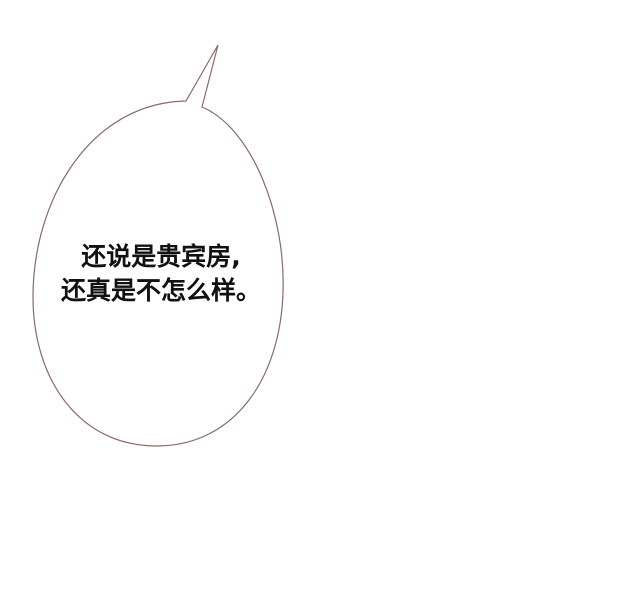  I want to click on speech-line-1: 还说是贵宾房,, so click(161, 256).